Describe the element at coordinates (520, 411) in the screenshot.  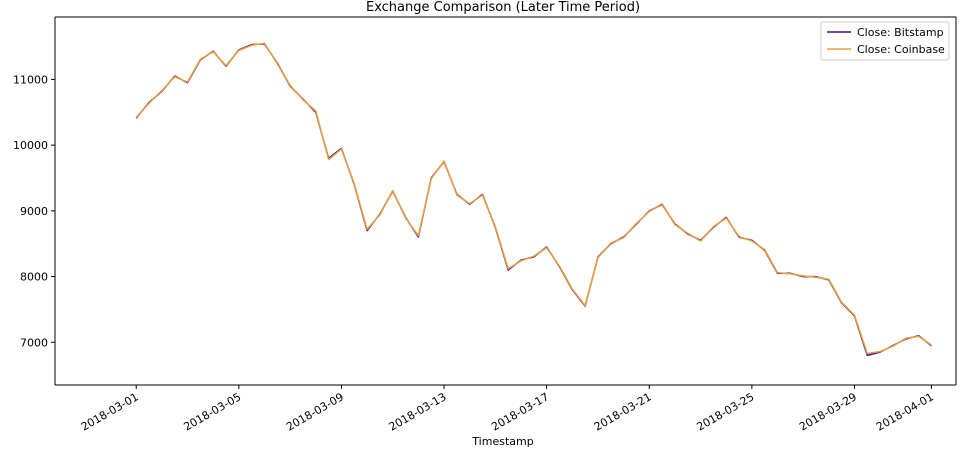
I see `x-tick-label: 2018-03-17` at that location.